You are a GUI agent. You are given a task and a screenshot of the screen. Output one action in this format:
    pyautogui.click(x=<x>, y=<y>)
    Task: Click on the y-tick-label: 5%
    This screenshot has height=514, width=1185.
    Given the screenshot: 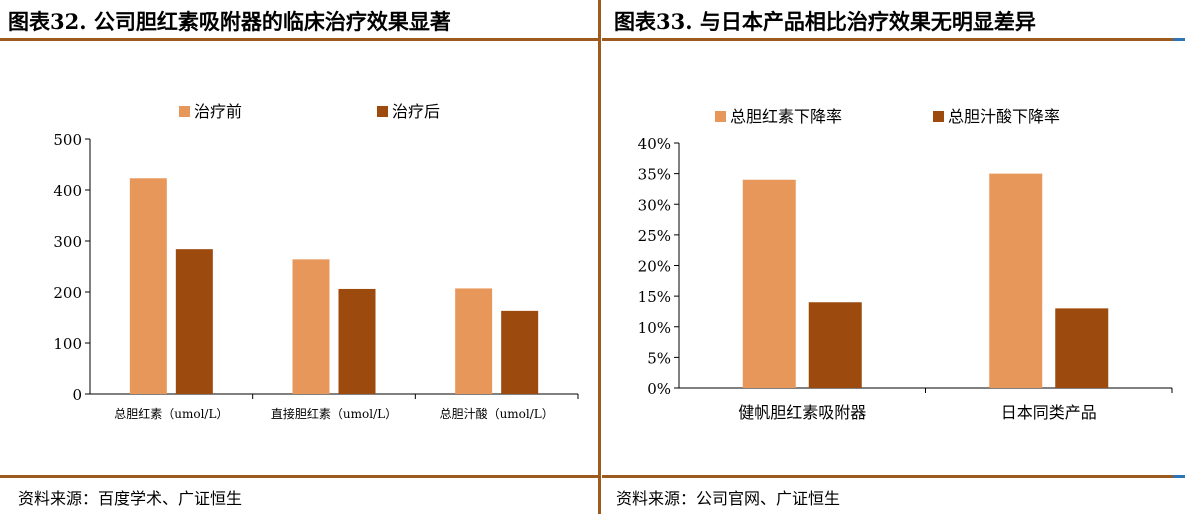 What is the action you would take?
    pyautogui.click(x=659, y=358)
    